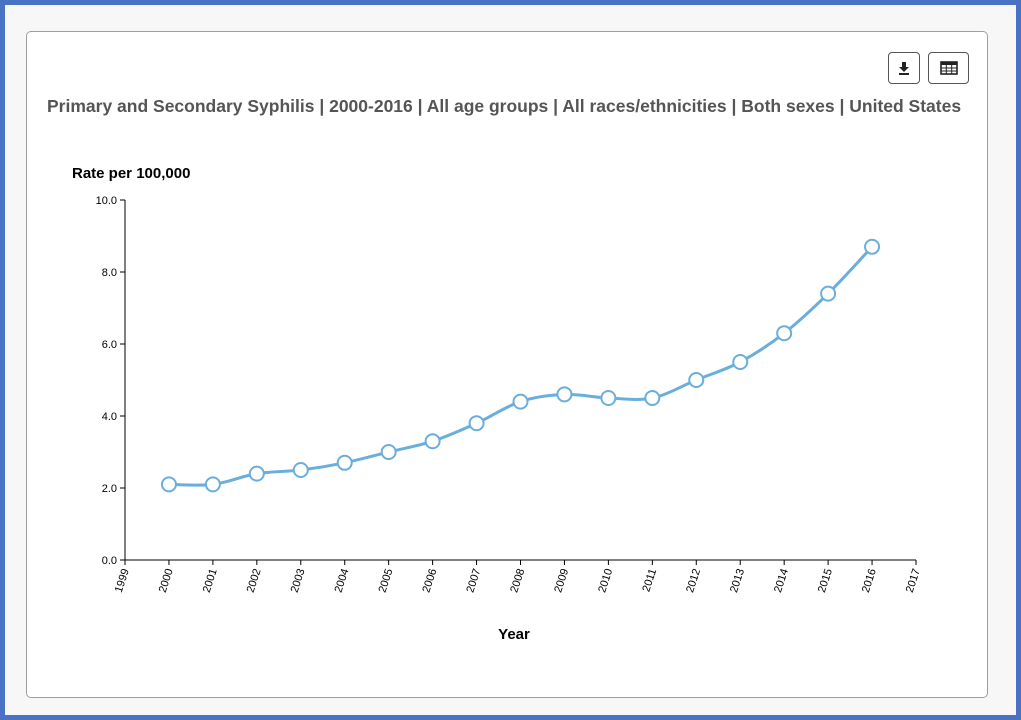  I want to click on x-tick-label: 2000, so click(166, 580).